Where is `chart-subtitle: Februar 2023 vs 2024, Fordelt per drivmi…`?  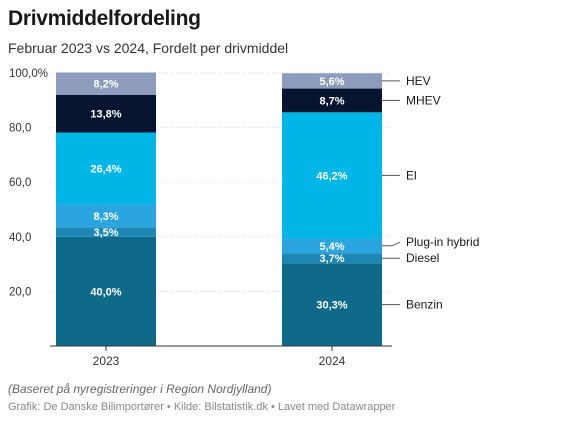
chart-subtitle: Februar 2023 vs 2024, Fordelt per drivmi… is located at coordinates (148, 48).